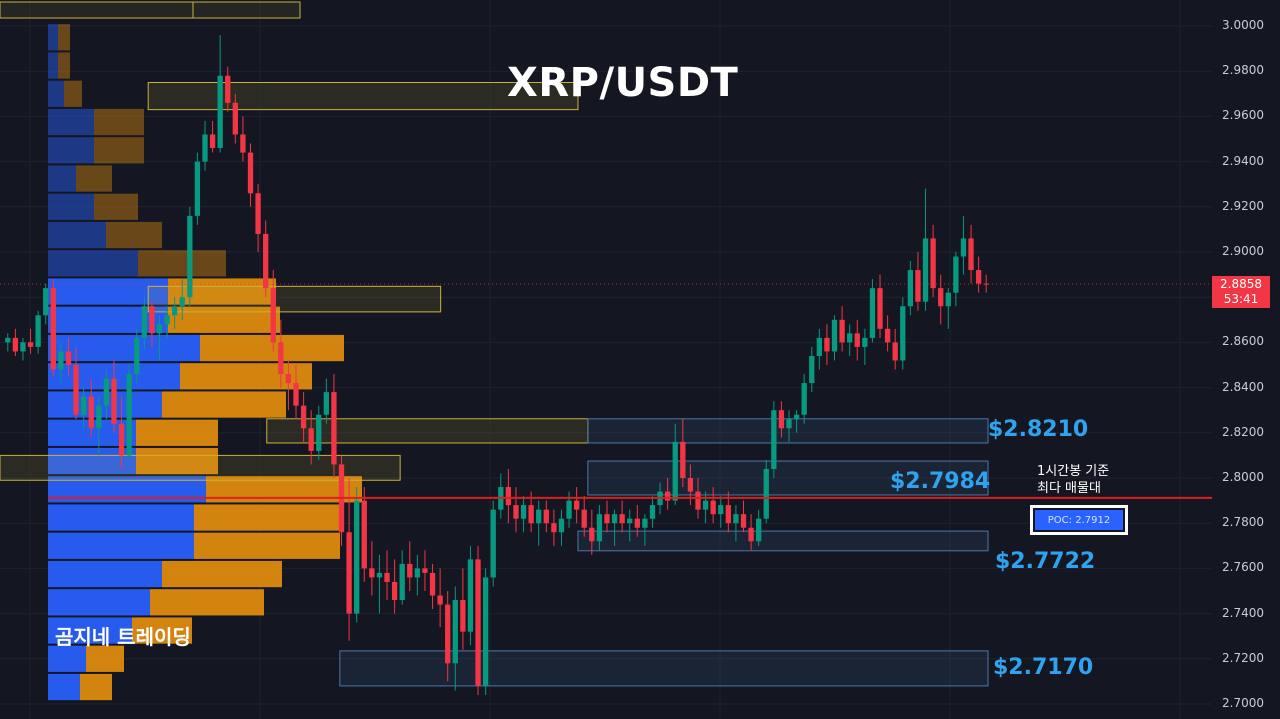 This screenshot has height=719, width=1280. What do you see at coordinates (664, 668) in the screenshot?
I see `blue-zone-box` at bounding box center [664, 668].